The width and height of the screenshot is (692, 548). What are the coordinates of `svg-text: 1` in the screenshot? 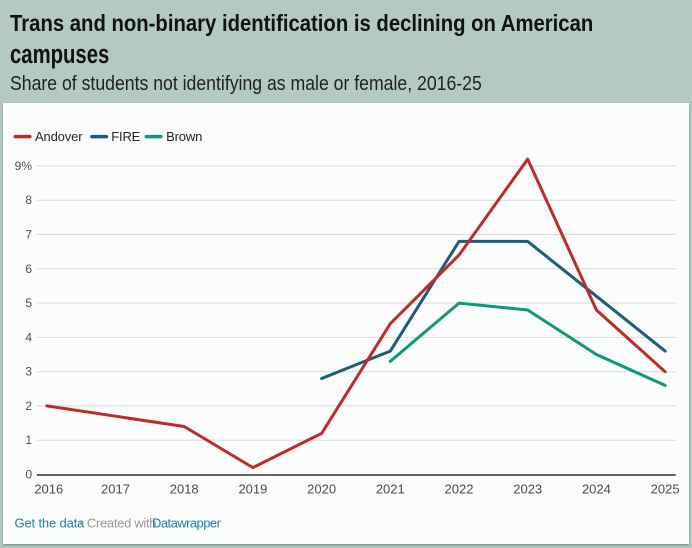 It's located at (28, 440).